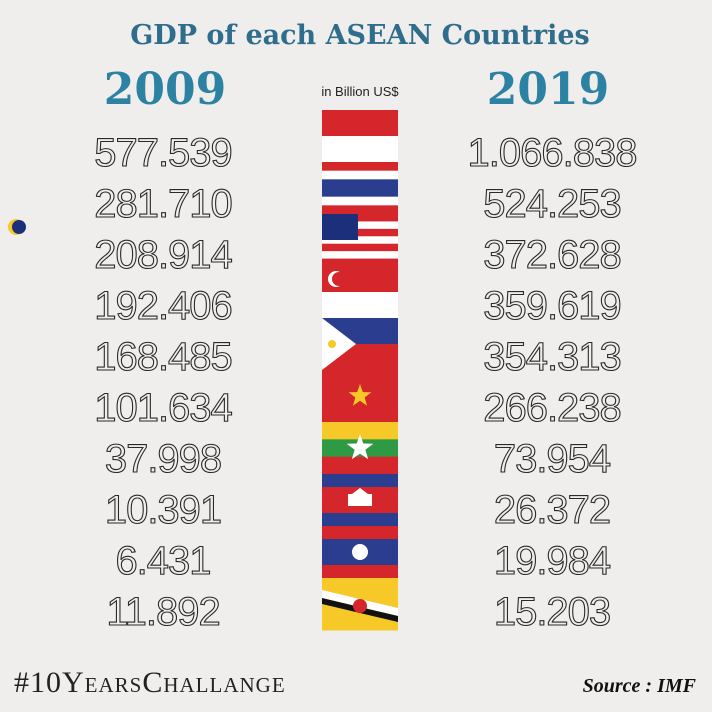 Image resolution: width=712 pixels, height=712 pixels. I want to click on gdp-2009: 10.391, so click(163, 510).